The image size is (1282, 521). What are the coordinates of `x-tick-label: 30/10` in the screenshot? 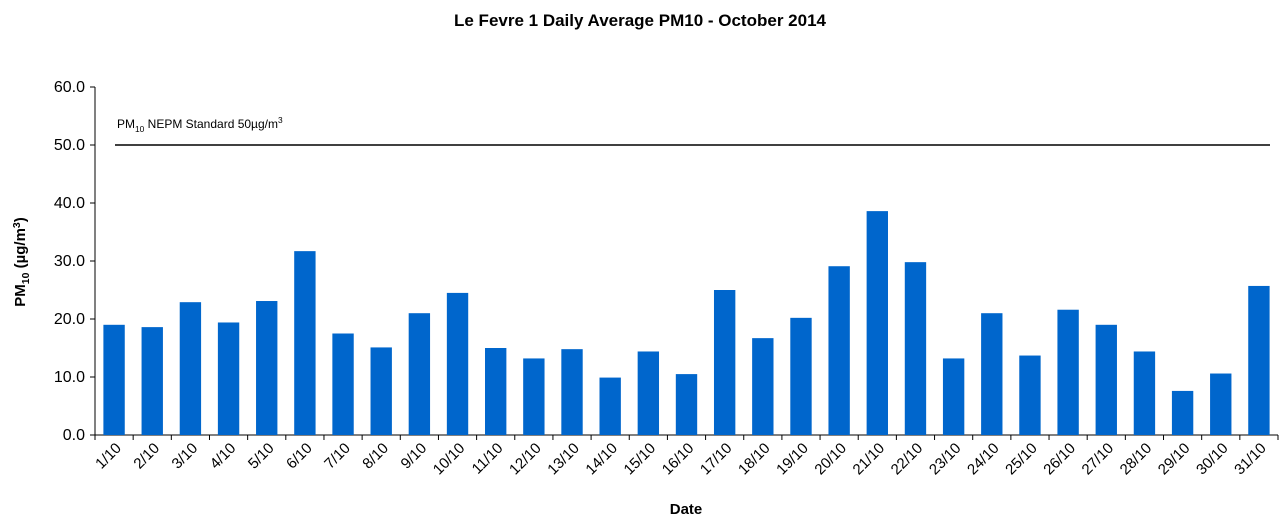 It's located at (1212, 459).